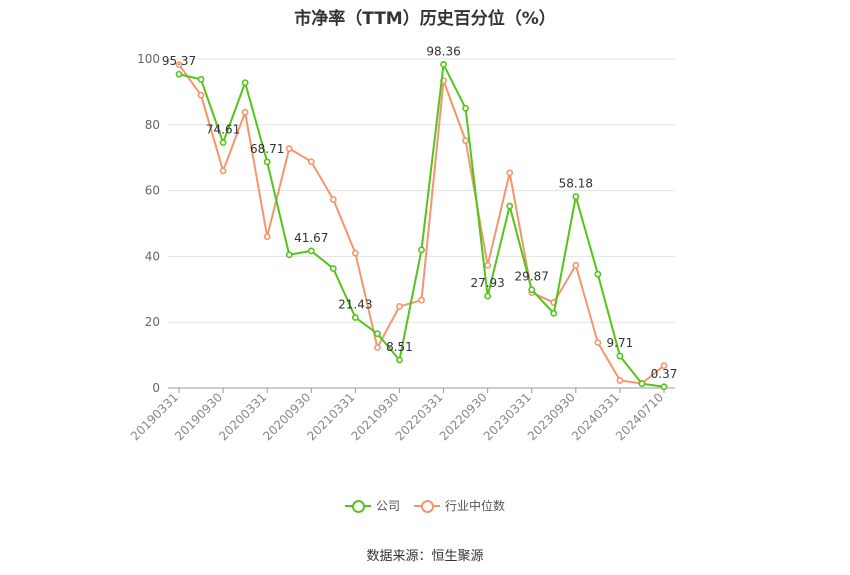 The image size is (850, 575). What do you see at coordinates (399, 347) in the screenshot?
I see `data-label-10: 8.51` at bounding box center [399, 347].